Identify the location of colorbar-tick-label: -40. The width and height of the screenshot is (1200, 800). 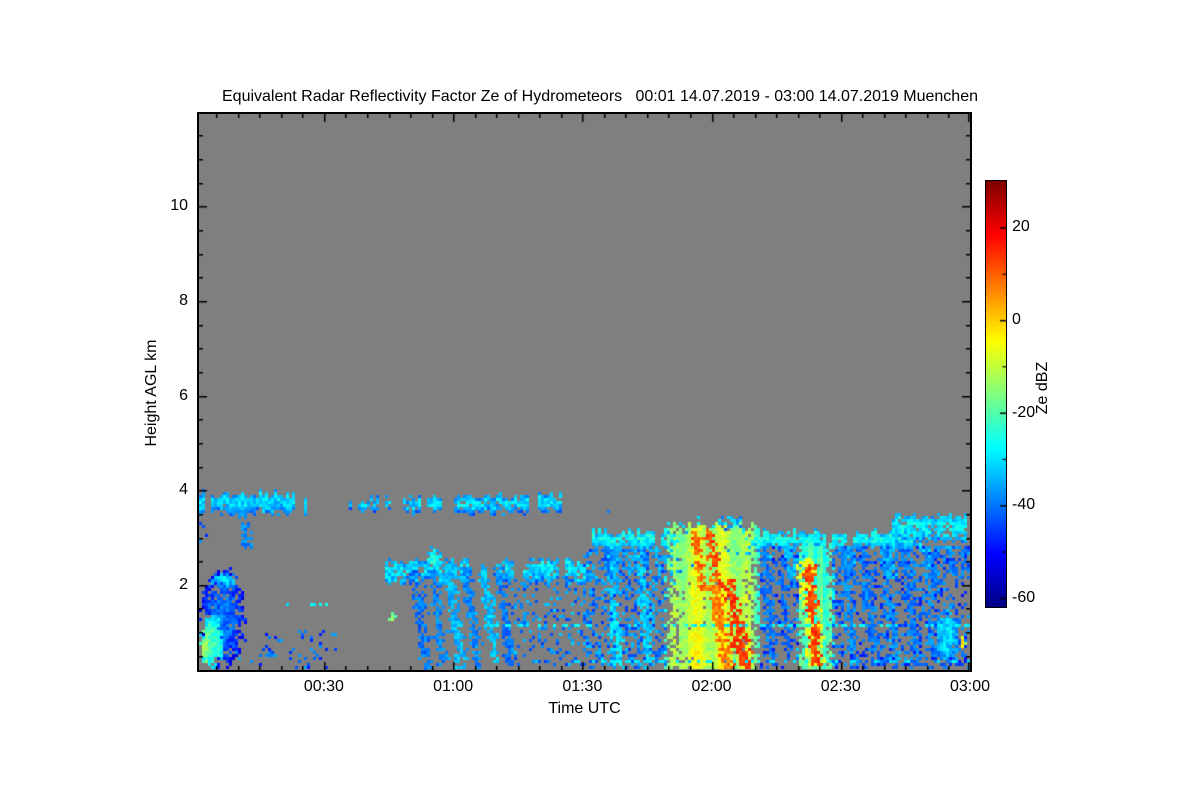
(1024, 505).